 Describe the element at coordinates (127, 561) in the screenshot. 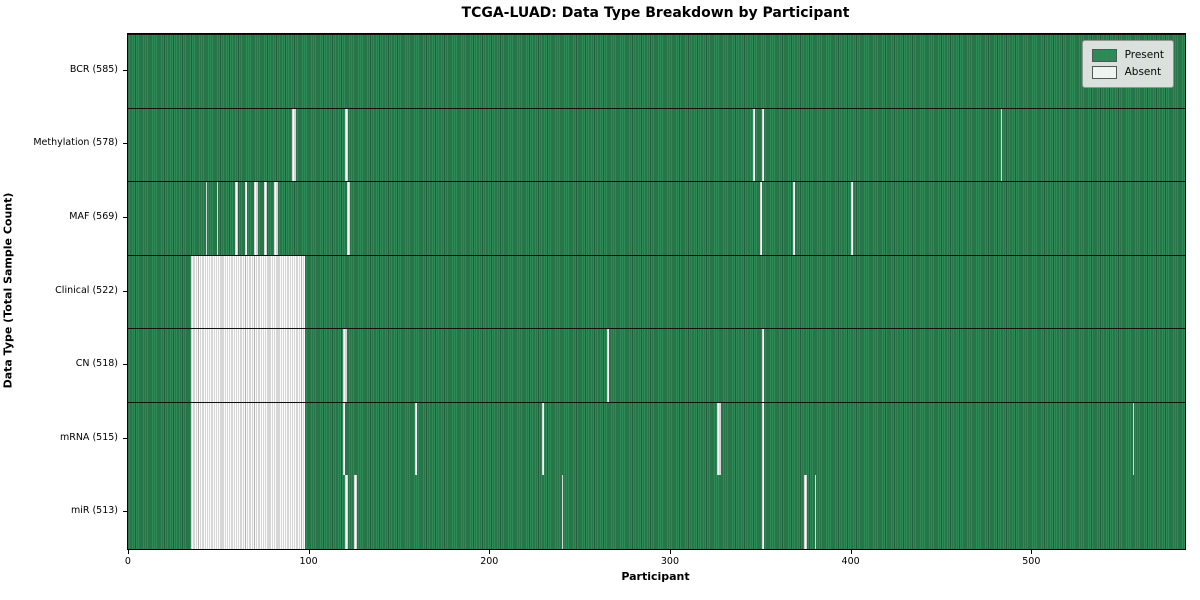

I see `x-tick-label-0: 0` at that location.